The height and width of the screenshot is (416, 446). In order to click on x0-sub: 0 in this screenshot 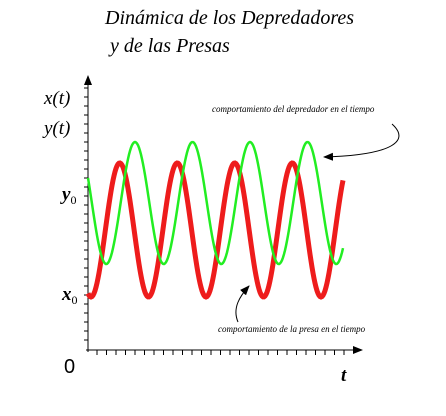, I will do `click(75, 300)`.